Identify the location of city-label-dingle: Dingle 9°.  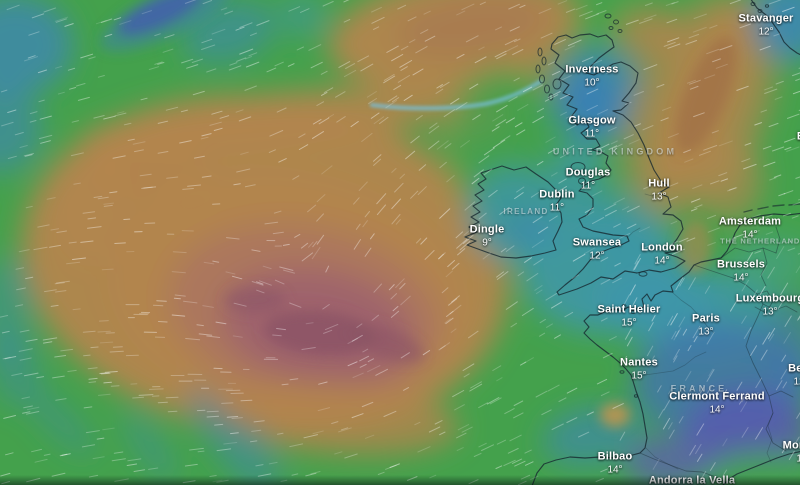
(487, 236).